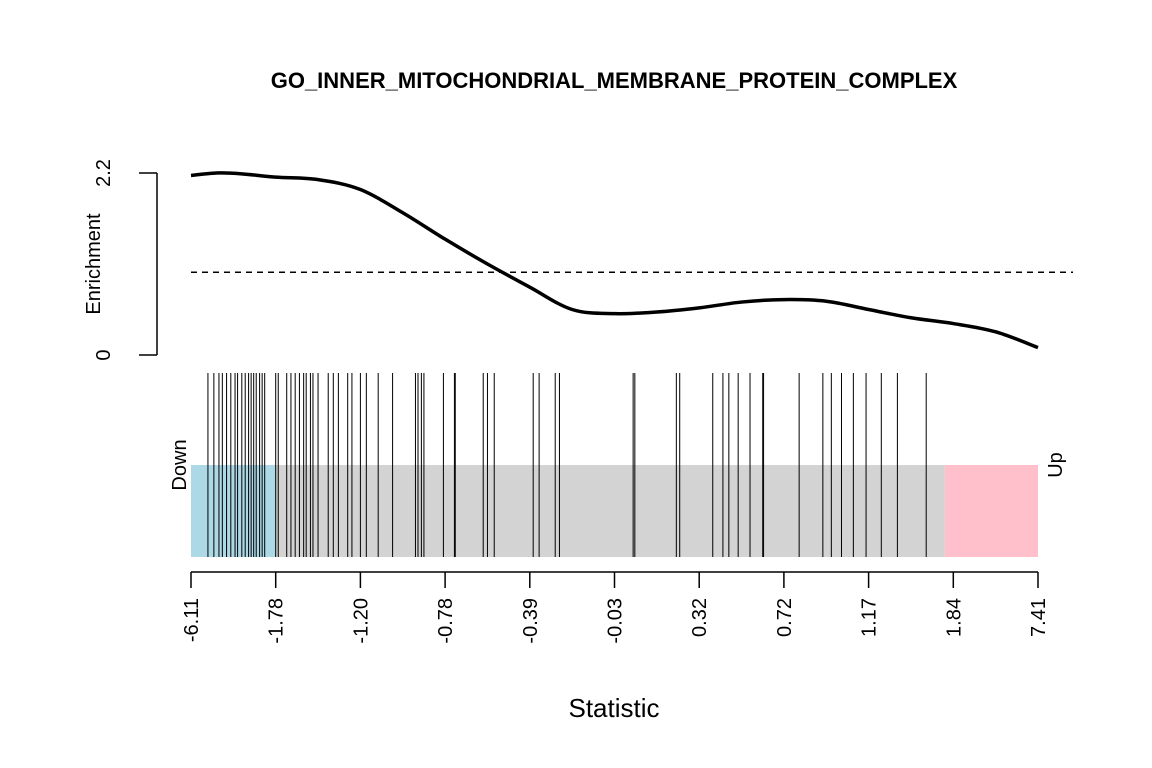 The height and width of the screenshot is (768, 1152). I want to click on y-tick-label-bottom: 0, so click(104, 354).